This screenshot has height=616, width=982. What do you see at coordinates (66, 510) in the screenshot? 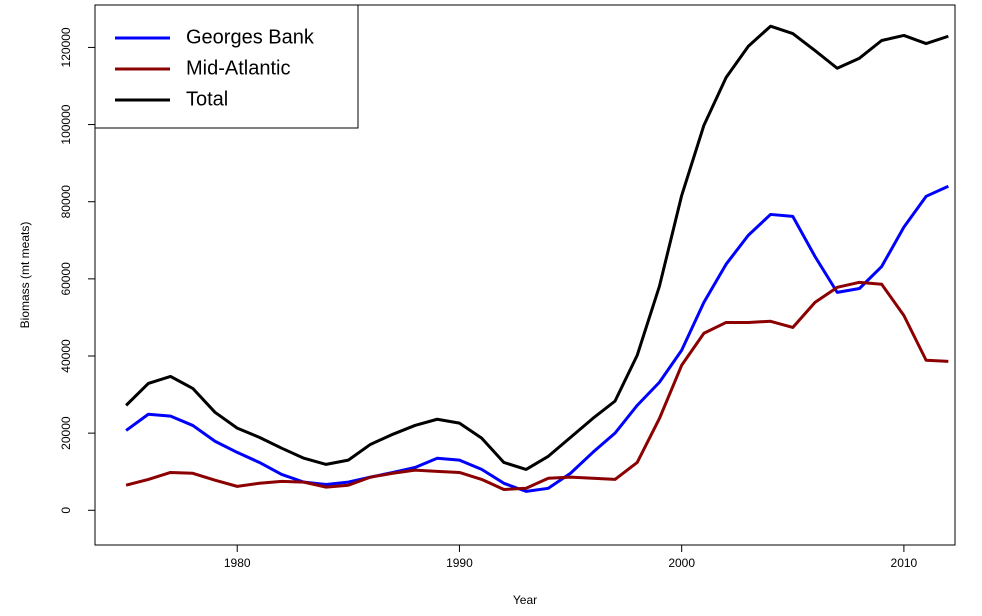
I see `y-tick-label: 0` at bounding box center [66, 510].